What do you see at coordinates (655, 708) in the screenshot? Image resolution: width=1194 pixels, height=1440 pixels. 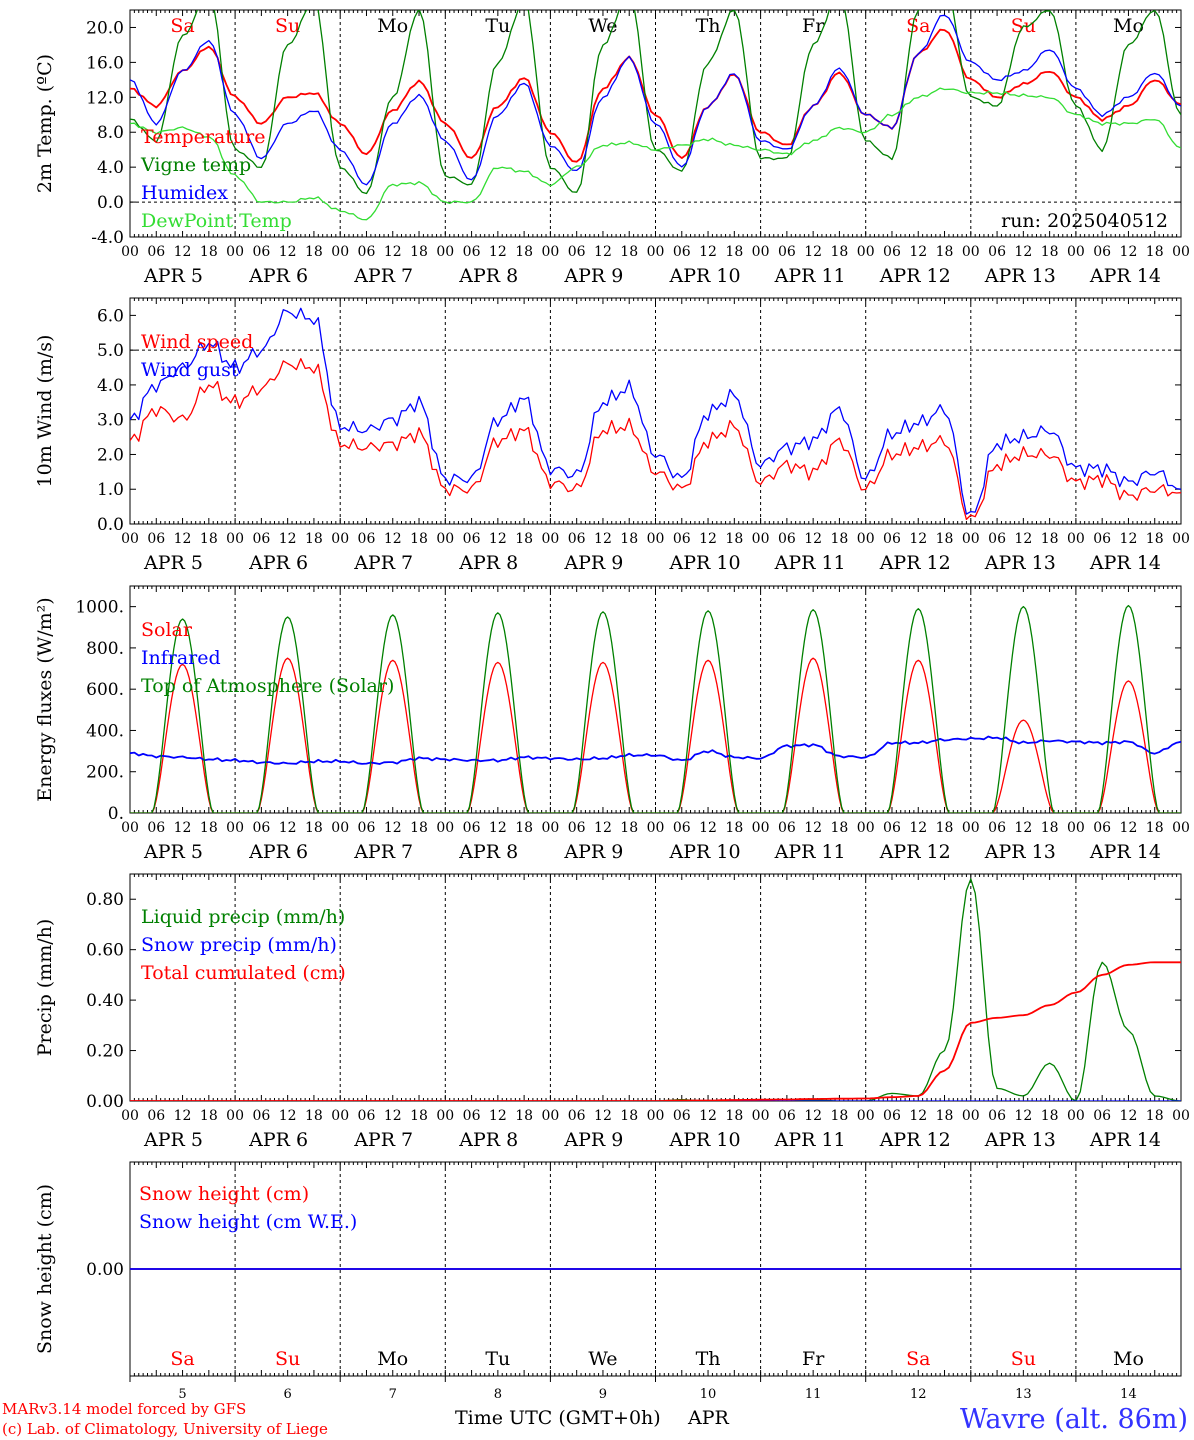 I see `series-top-of-atmosphere-solar` at bounding box center [655, 708].